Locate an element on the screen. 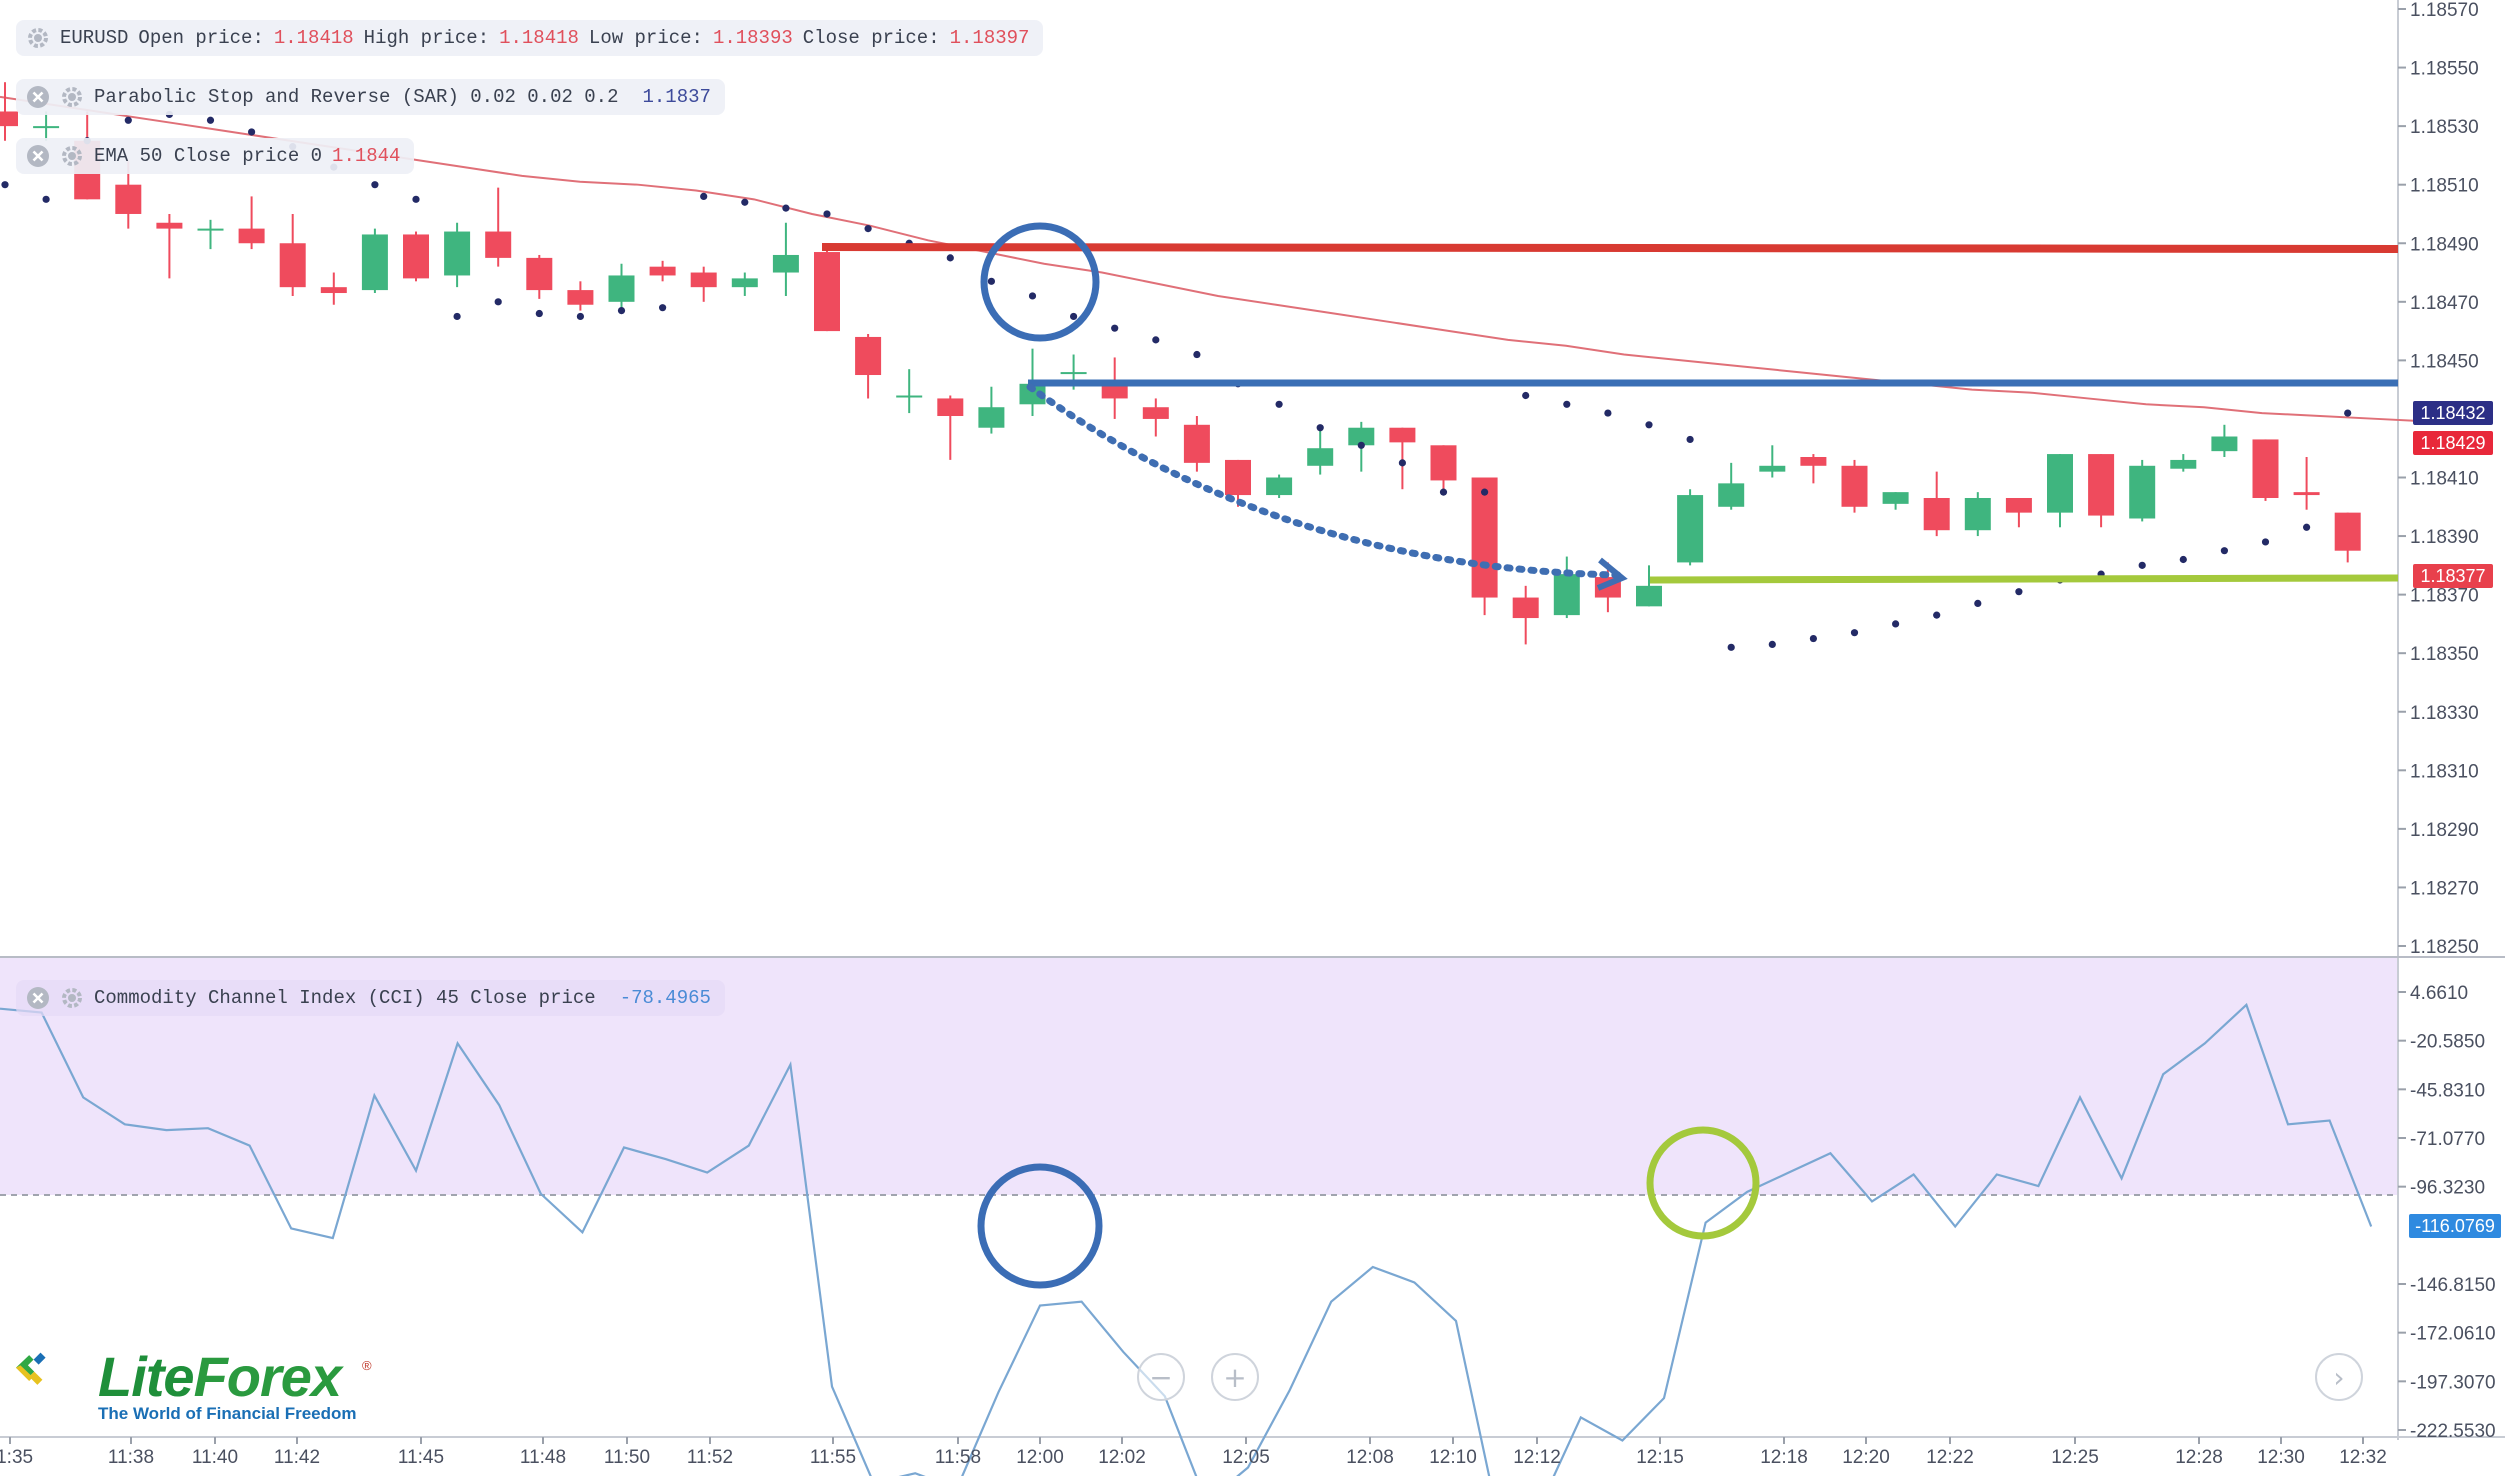 The image size is (2505, 1476). ema-legend: EMA 50 Close price 0 1.1844 is located at coordinates (215, 156).